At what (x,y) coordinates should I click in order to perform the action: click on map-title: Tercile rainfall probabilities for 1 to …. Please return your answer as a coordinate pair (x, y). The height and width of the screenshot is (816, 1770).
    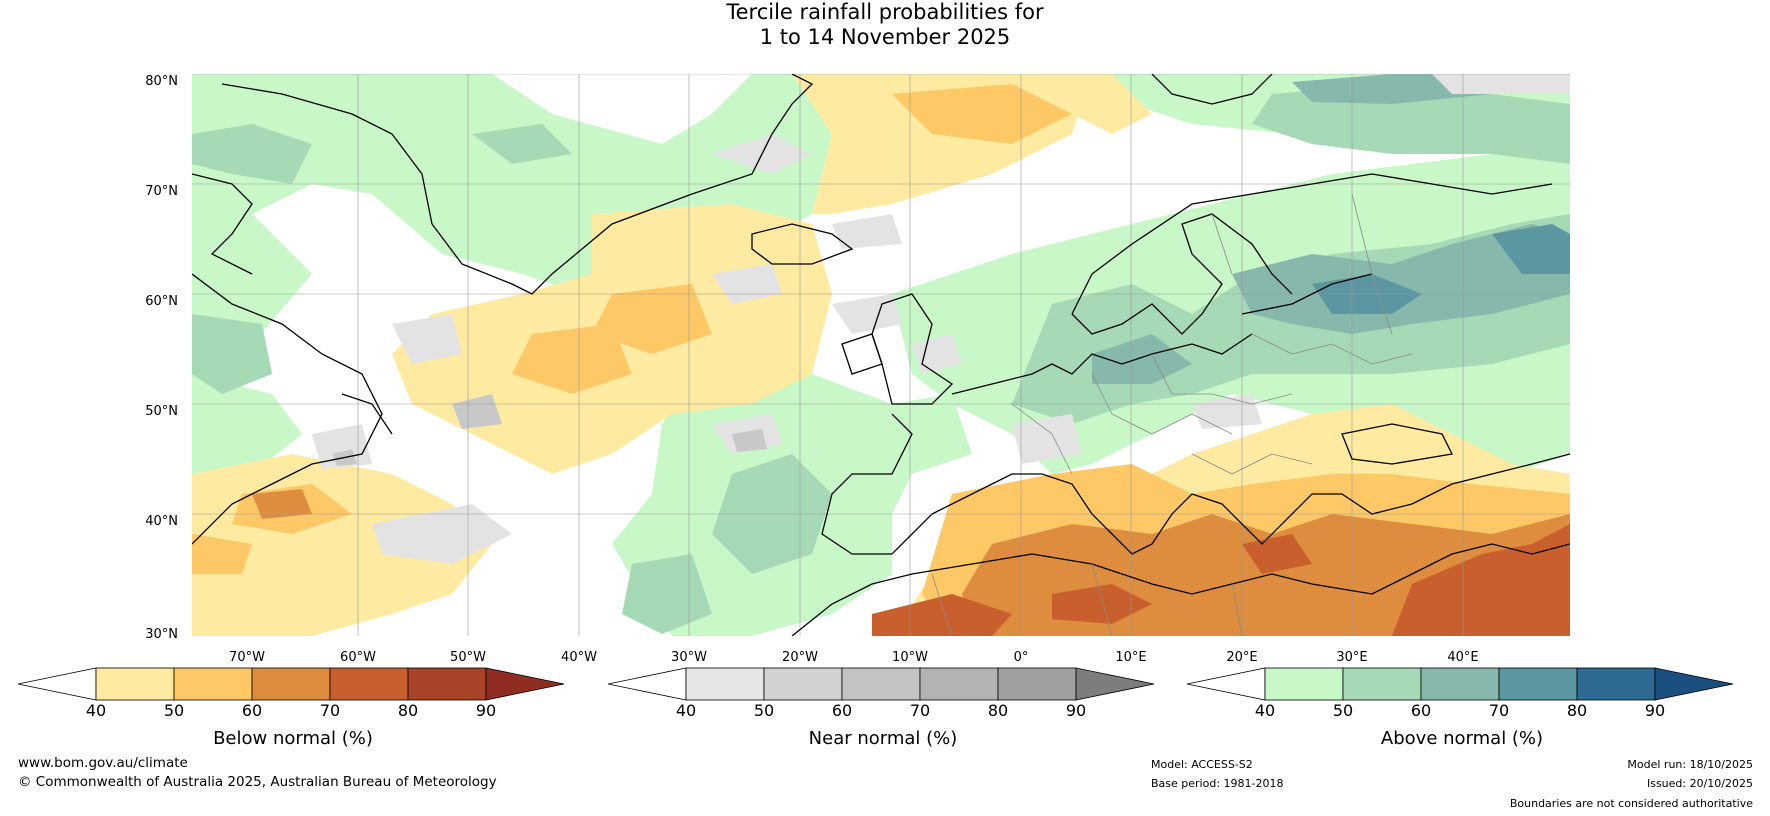
    Looking at the image, I should click on (885, 25).